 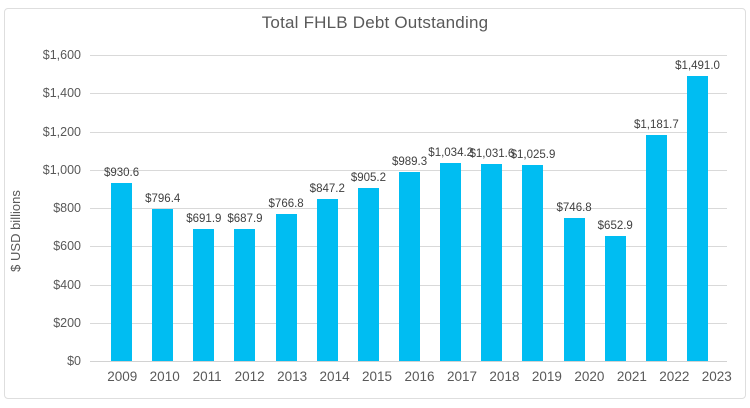 What do you see at coordinates (377, 376) in the screenshot?
I see `x-tick-label: 2015` at bounding box center [377, 376].